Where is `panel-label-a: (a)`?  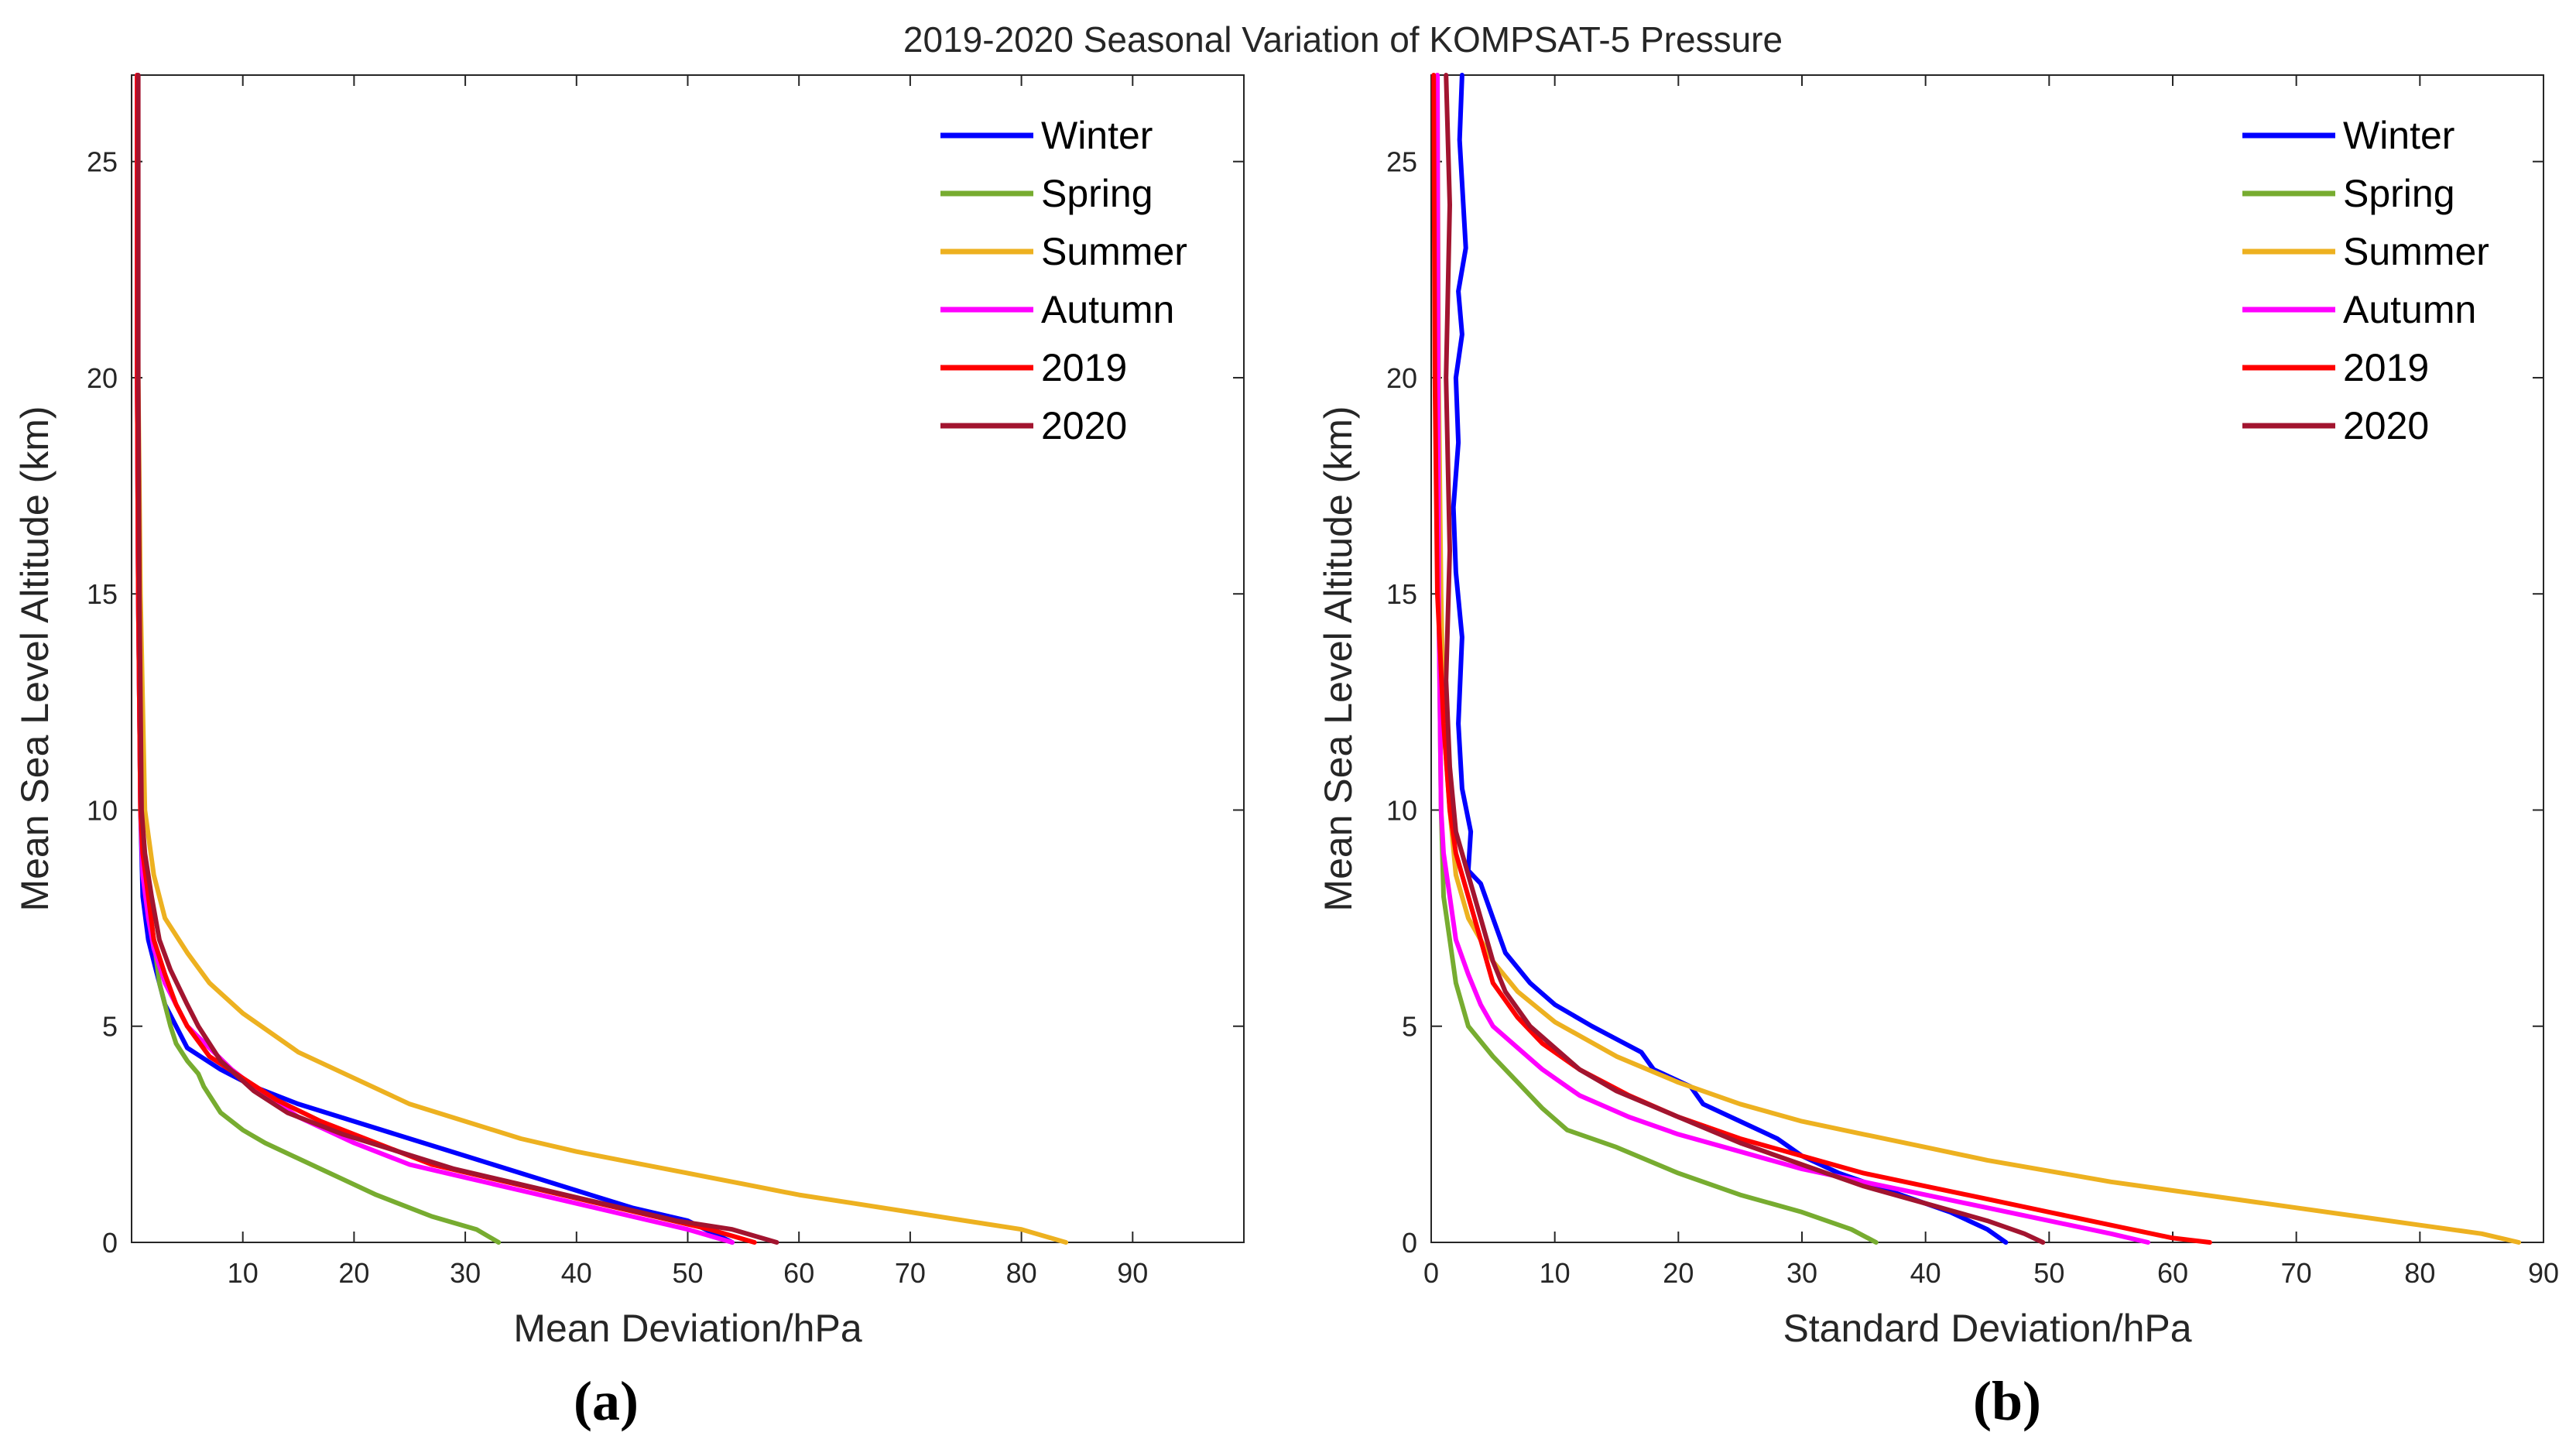
panel-label-a: (a) is located at coordinates (606, 1401).